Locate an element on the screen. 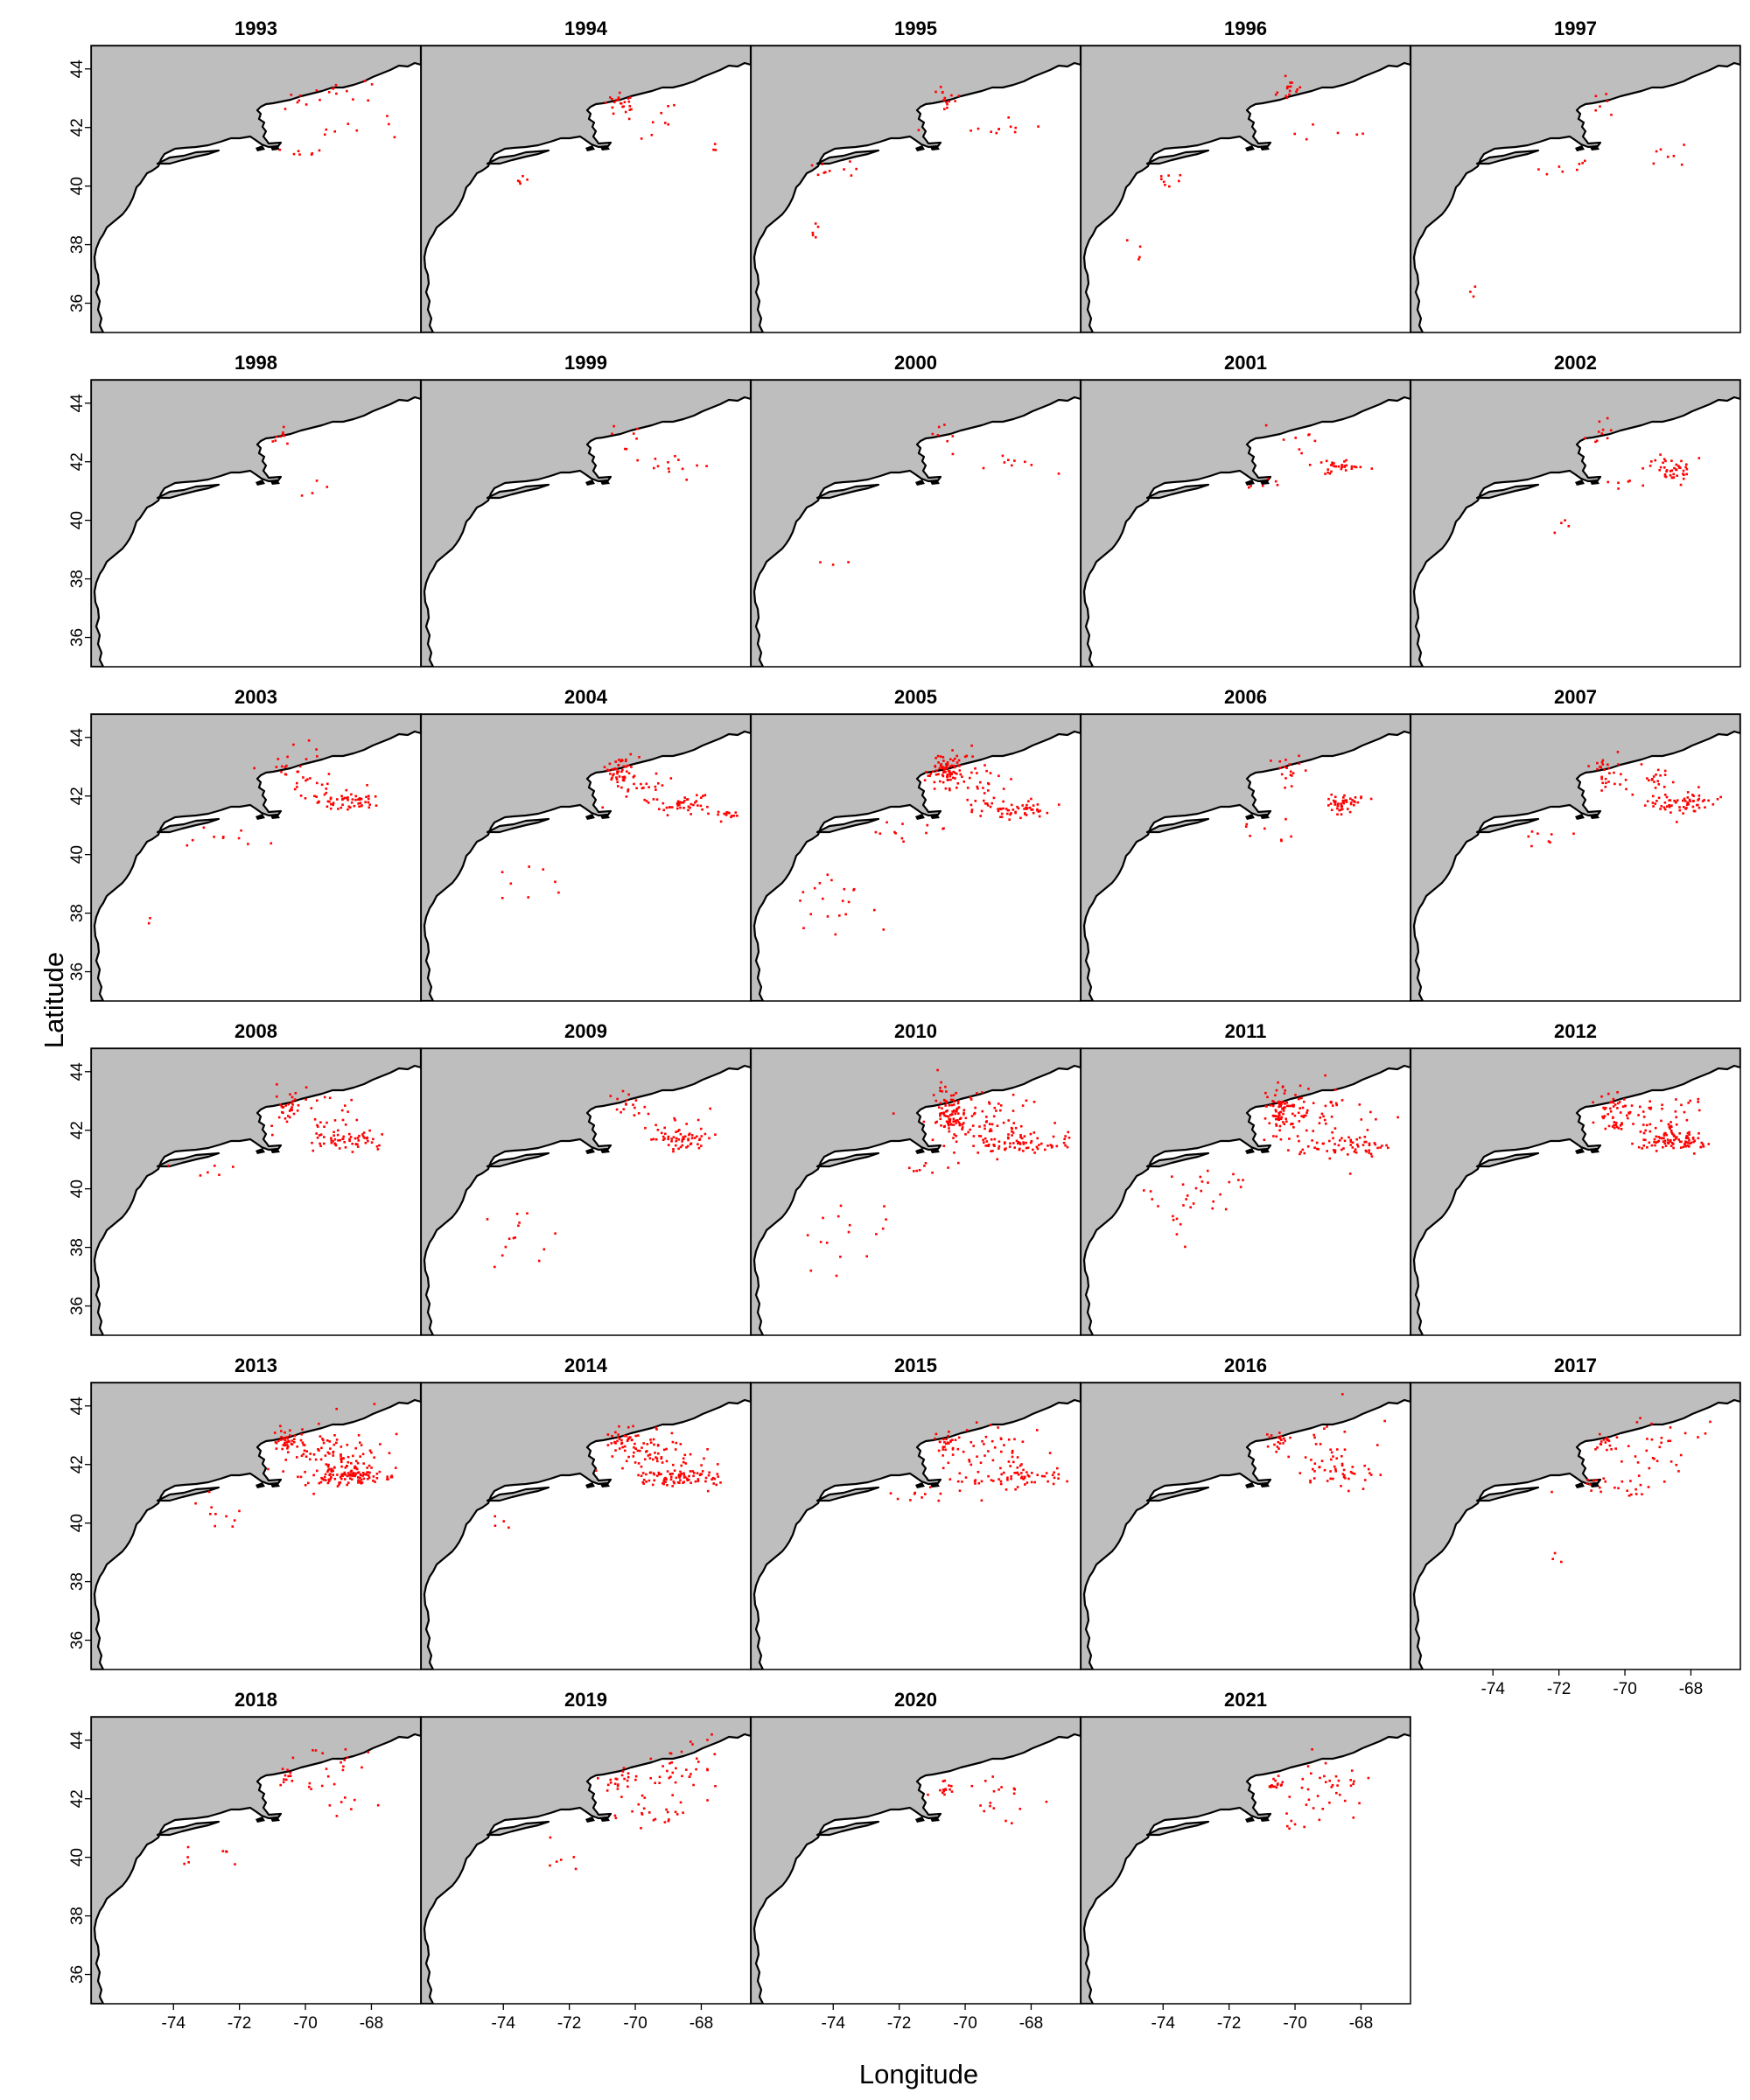  panel-title: 2019 is located at coordinates (585, 1700).